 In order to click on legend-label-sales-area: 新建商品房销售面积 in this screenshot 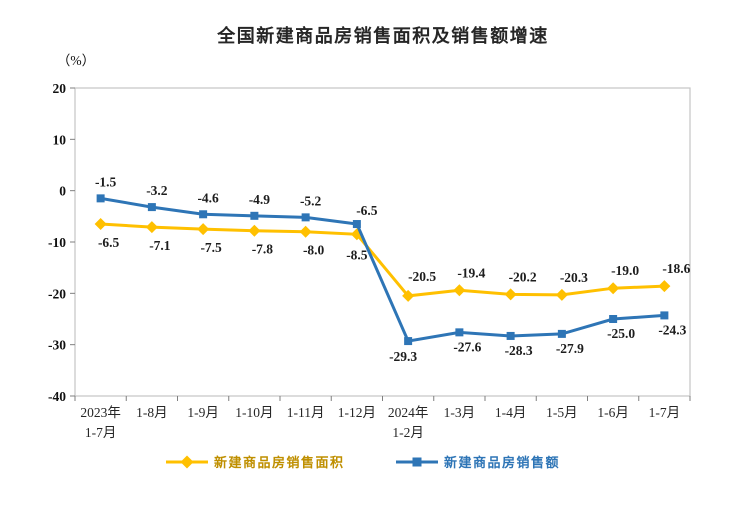, I will do `click(279, 462)`.